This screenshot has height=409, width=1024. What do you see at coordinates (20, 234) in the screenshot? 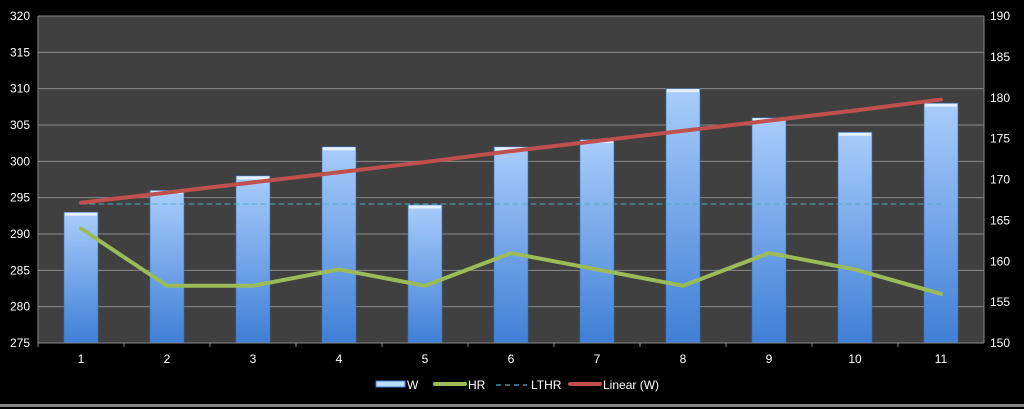
I see `y-tick-label: 290` at bounding box center [20, 234].